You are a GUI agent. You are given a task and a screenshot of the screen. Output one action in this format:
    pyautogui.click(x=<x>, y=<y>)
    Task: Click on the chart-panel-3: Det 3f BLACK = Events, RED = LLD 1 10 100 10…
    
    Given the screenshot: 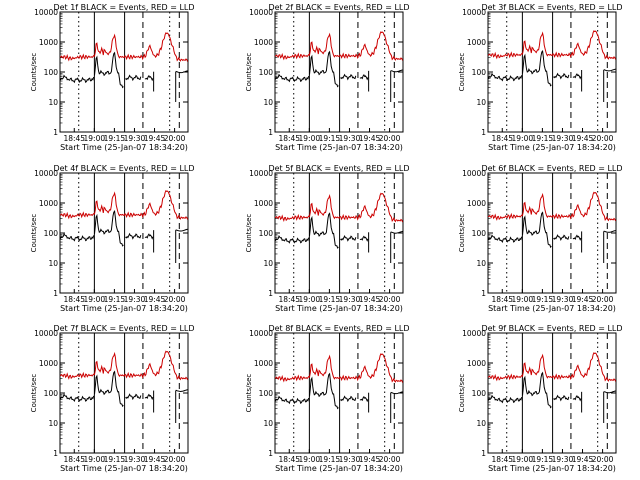 What is the action you would take?
    pyautogui.click(x=540, y=77)
    